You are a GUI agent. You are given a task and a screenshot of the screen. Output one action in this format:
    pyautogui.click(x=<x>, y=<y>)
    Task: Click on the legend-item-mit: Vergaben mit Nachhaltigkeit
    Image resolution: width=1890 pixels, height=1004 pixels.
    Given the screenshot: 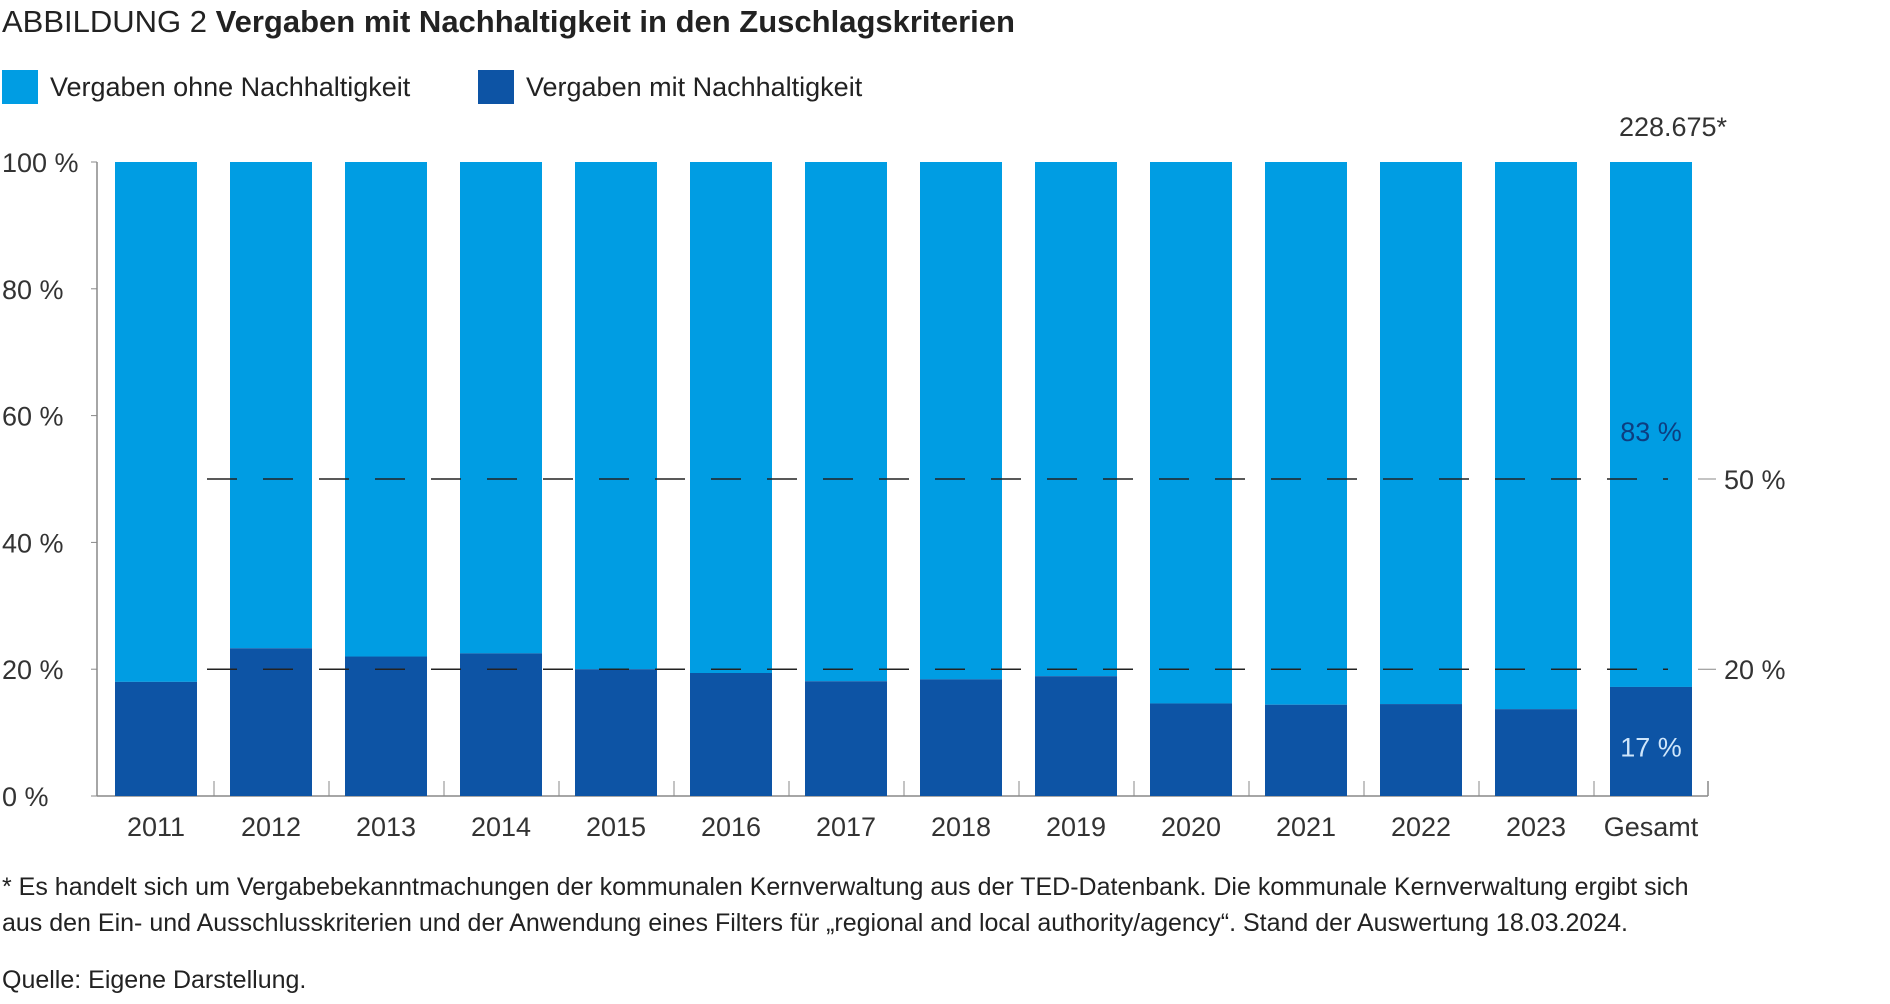 What is the action you would take?
    pyautogui.click(x=670, y=87)
    